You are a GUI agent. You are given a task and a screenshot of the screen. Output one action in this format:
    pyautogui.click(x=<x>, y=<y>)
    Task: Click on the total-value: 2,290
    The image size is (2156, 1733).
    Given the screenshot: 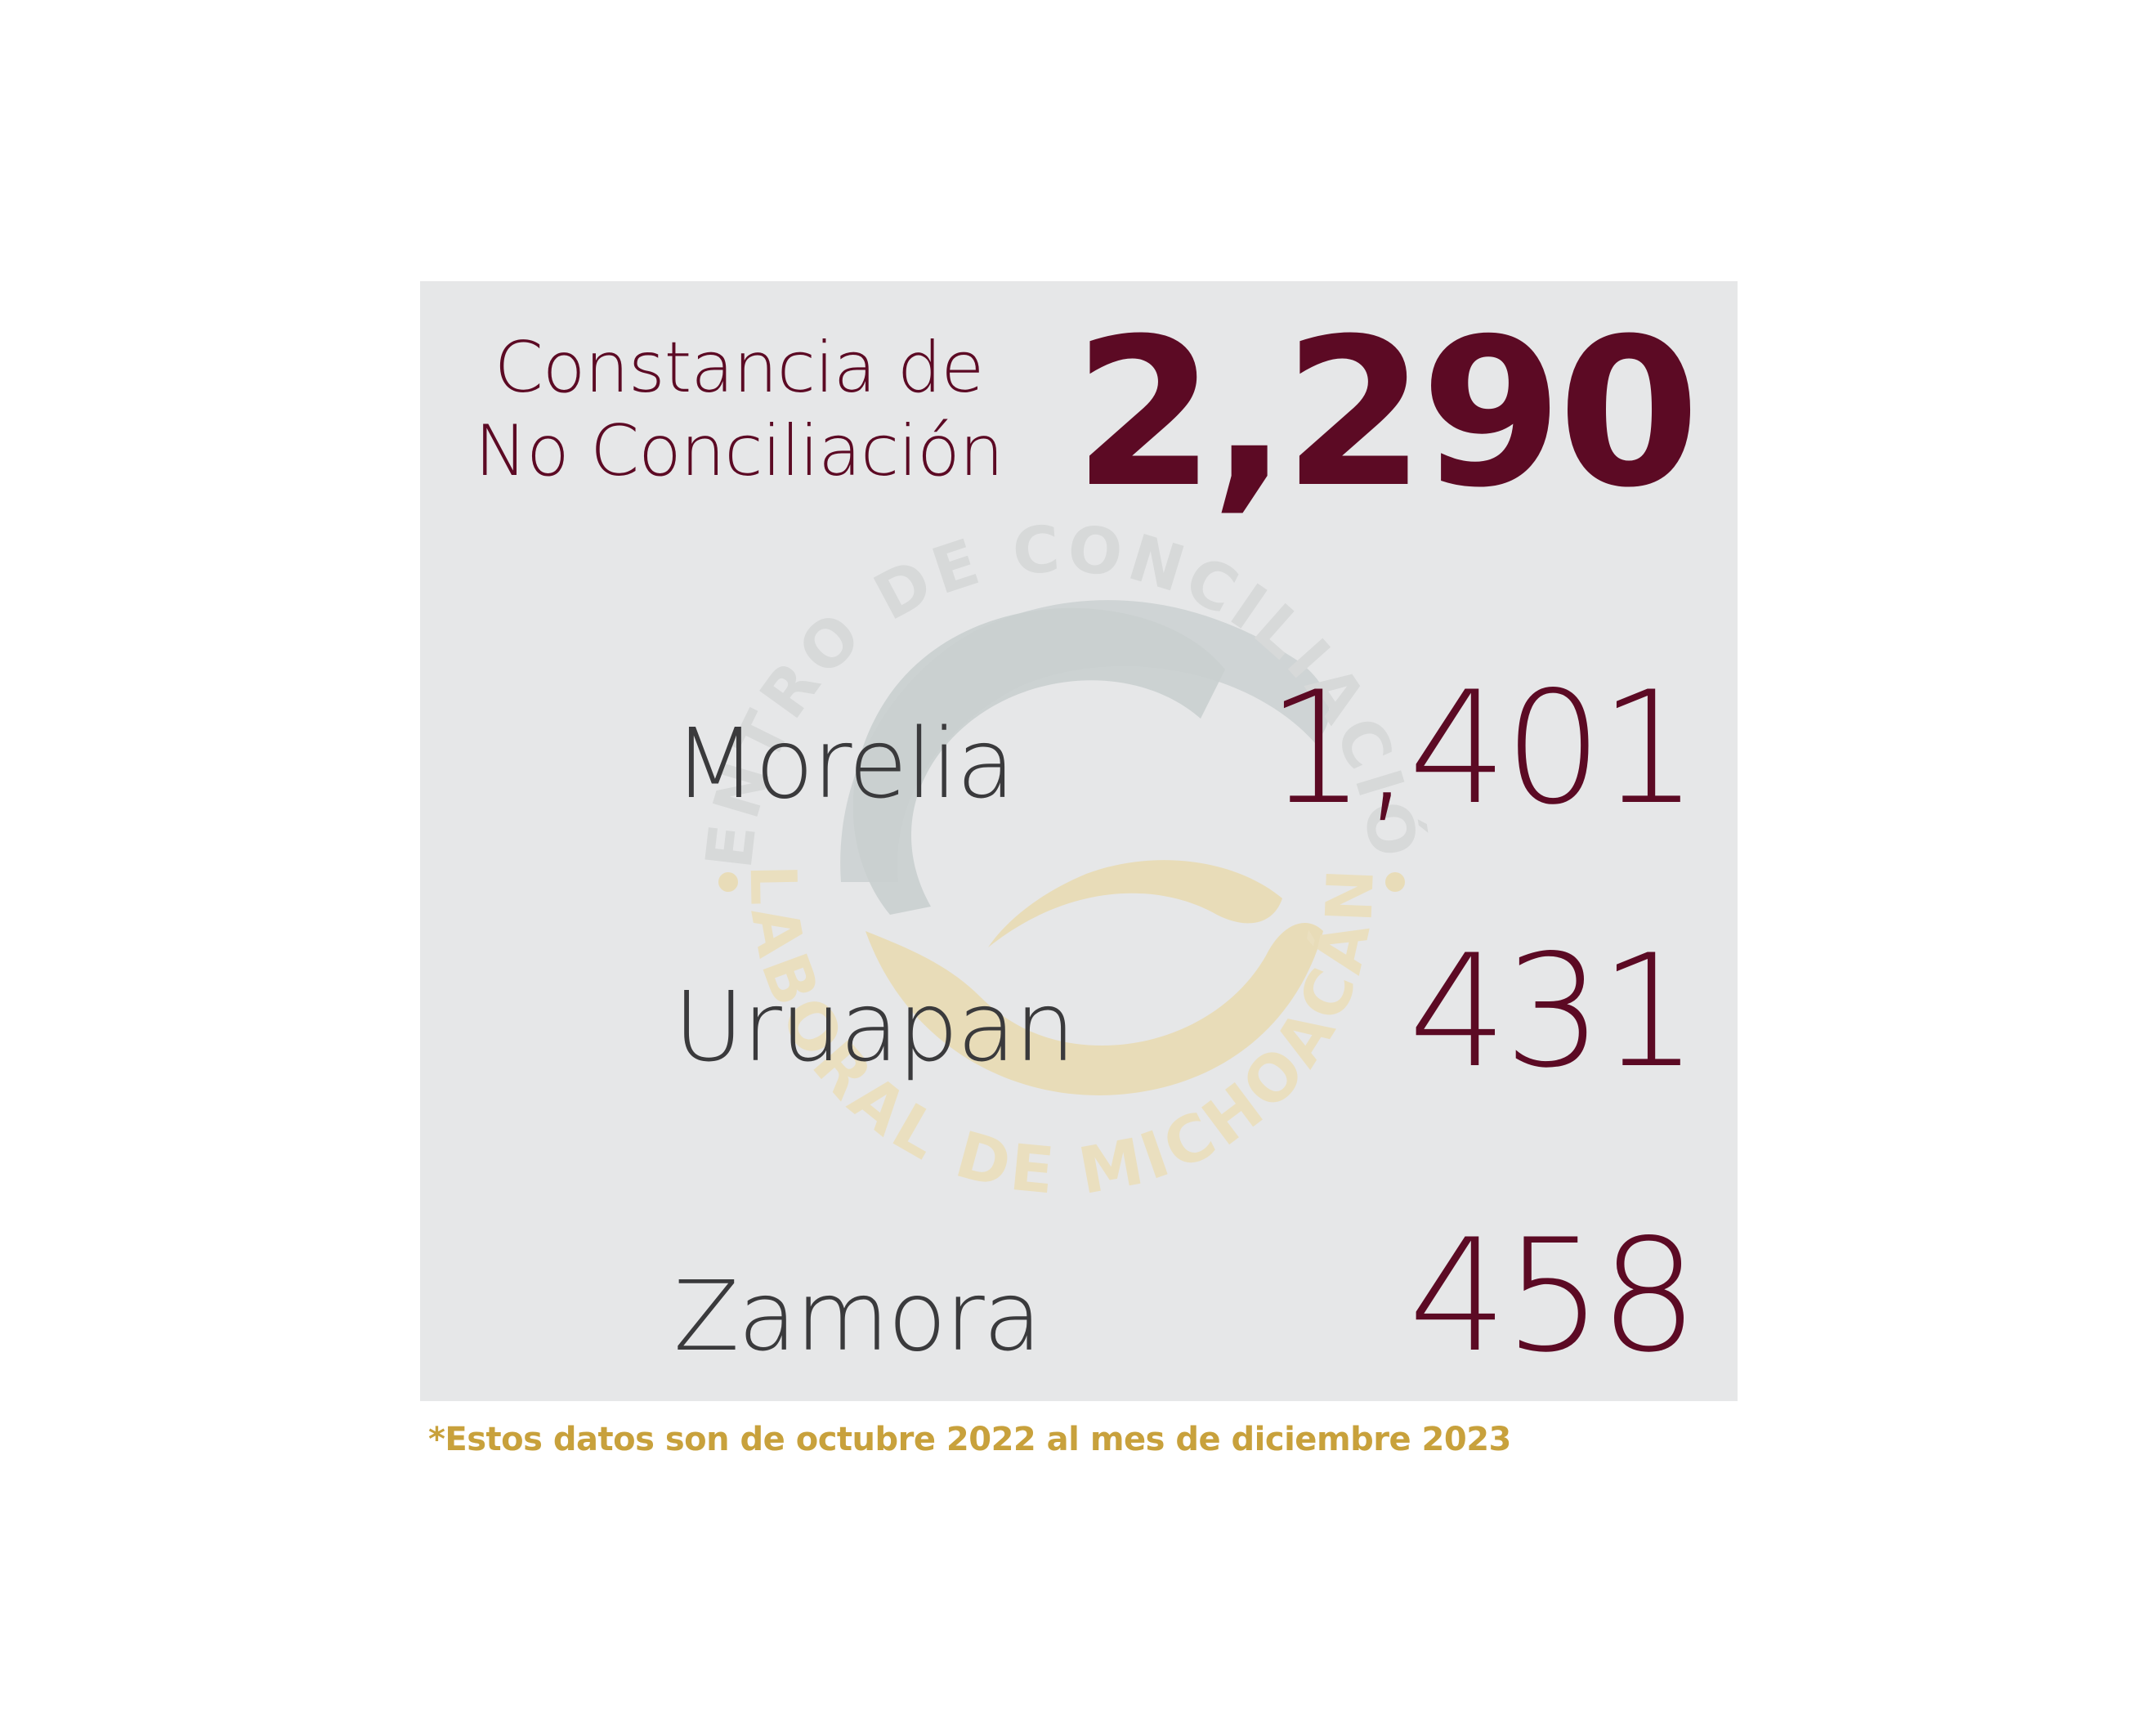 What is the action you would take?
    pyautogui.click(x=1386, y=413)
    